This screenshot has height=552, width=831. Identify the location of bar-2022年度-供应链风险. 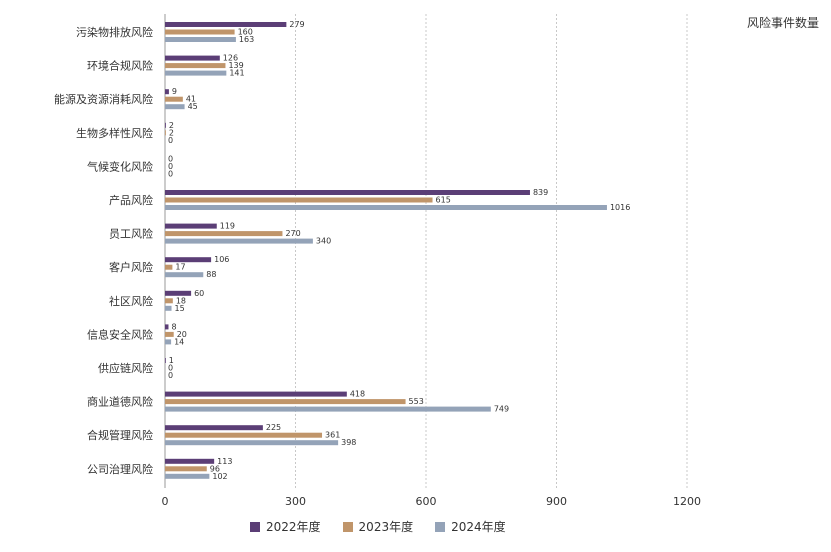
(165, 360).